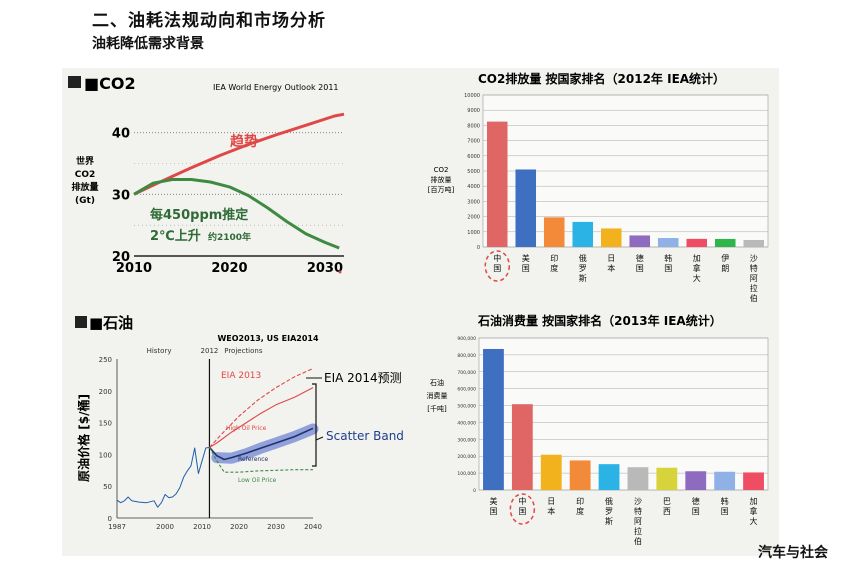 The width and height of the screenshot is (857, 570). Describe the element at coordinates (83, 438) in the screenshot. I see `oil-ylabel: 原油价格 [$/桶]` at that location.